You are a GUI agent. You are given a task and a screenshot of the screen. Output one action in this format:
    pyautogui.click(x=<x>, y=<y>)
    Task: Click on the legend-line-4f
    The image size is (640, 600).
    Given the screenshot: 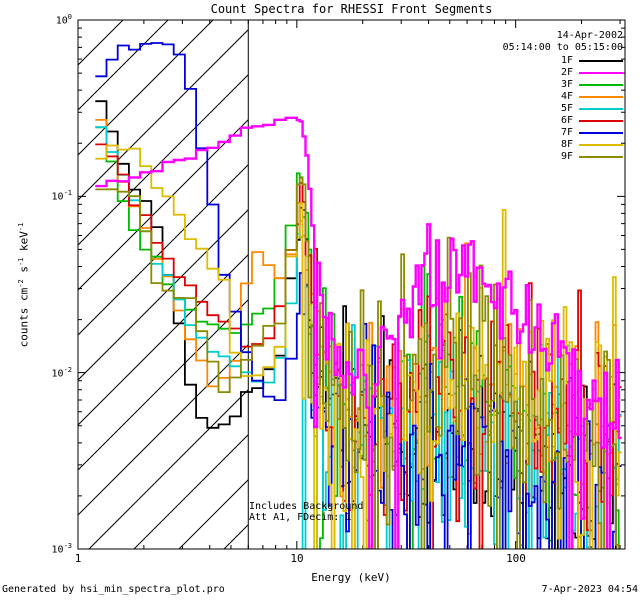 What is the action you would take?
    pyautogui.click(x=601, y=97)
    